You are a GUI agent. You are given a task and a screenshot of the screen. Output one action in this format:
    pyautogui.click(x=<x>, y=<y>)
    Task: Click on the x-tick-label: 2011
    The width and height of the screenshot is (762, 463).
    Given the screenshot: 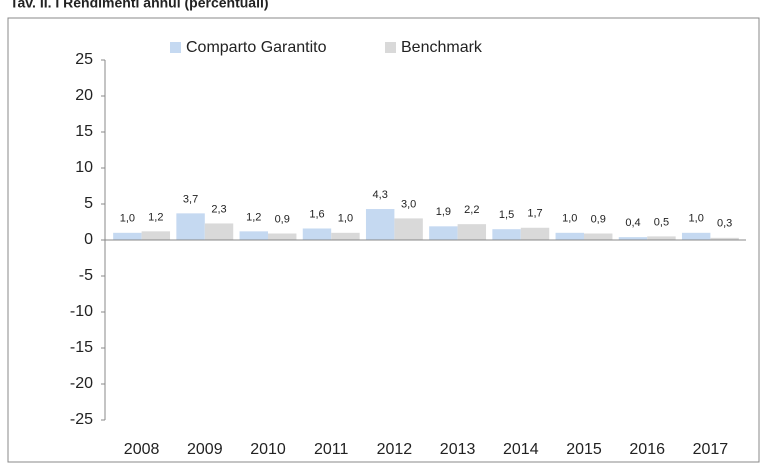 What is the action you would take?
    pyautogui.click(x=331, y=449)
    